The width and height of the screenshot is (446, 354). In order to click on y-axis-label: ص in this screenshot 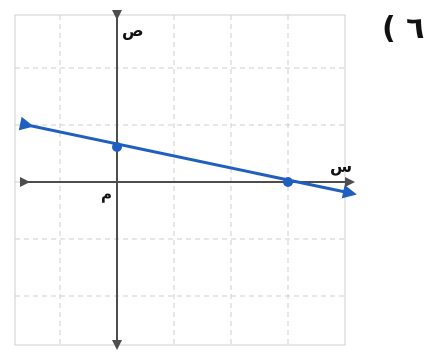, I will do `click(133, 30)`.